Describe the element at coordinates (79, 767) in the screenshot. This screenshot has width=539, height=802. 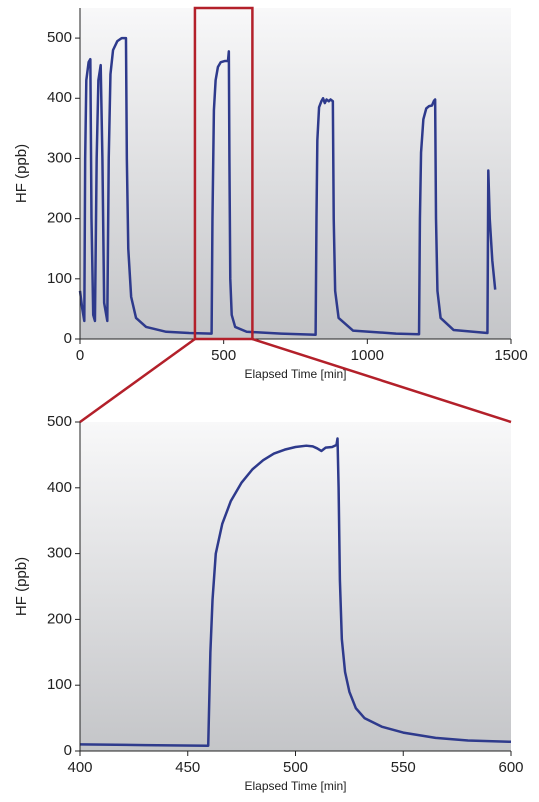
I see `x-tick-label: 400` at that location.